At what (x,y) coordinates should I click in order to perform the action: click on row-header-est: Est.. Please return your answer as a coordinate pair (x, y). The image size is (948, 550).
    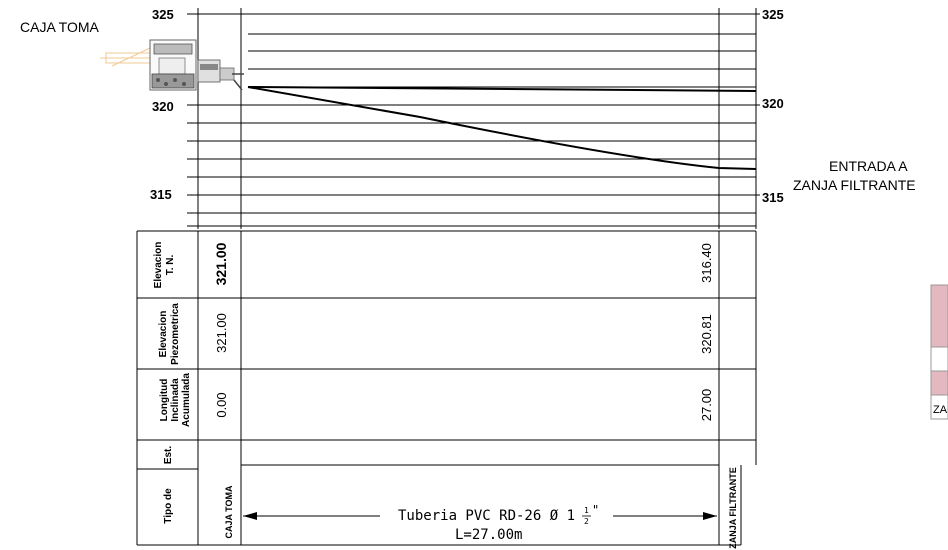
    Looking at the image, I should click on (168, 455).